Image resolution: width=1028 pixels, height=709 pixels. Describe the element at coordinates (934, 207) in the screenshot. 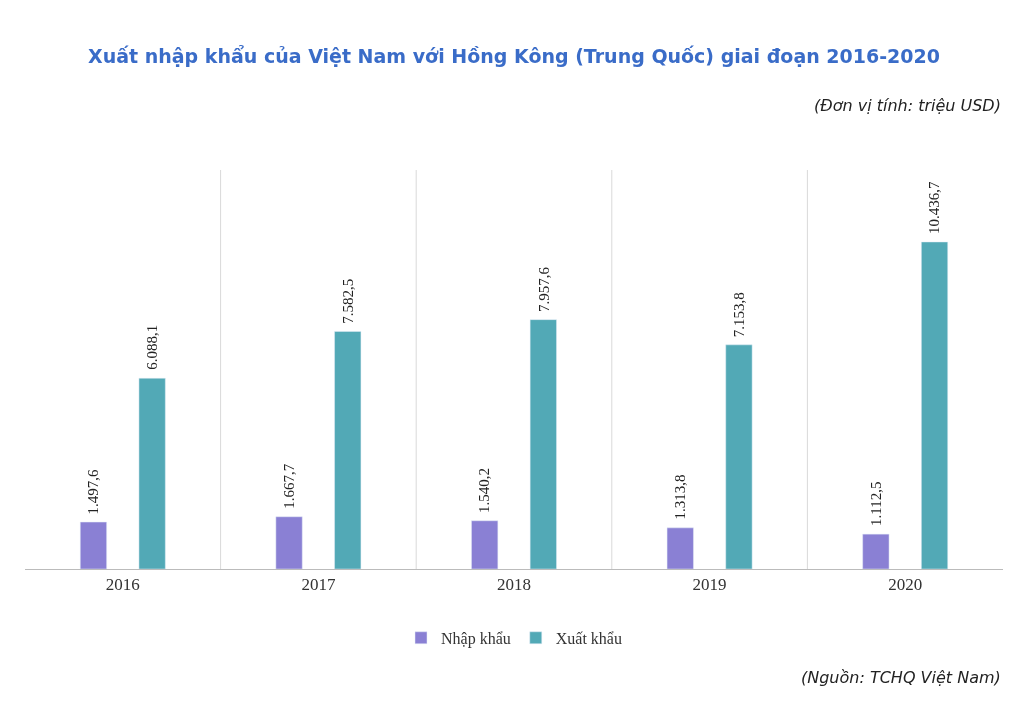

I see `data-label: 10.436,7` at that location.